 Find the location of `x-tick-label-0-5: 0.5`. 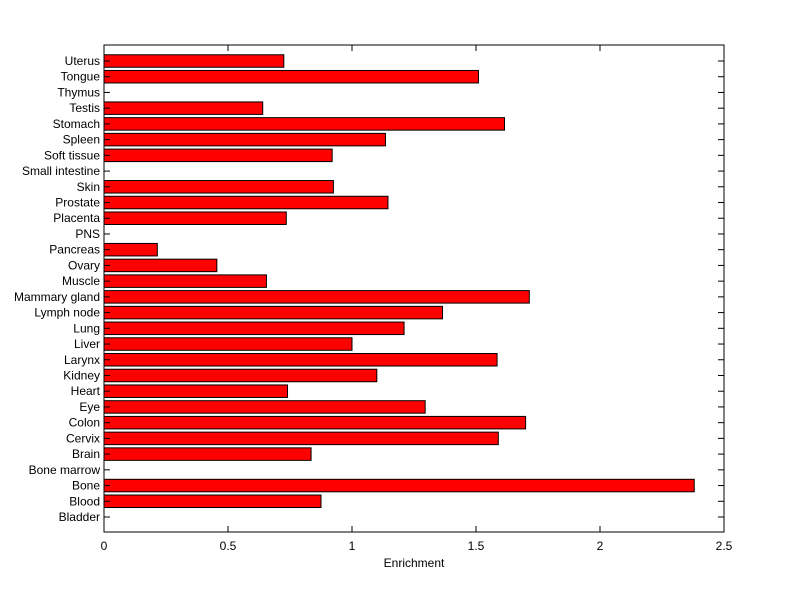

x-tick-label-0-5: 0.5 is located at coordinates (228, 546).